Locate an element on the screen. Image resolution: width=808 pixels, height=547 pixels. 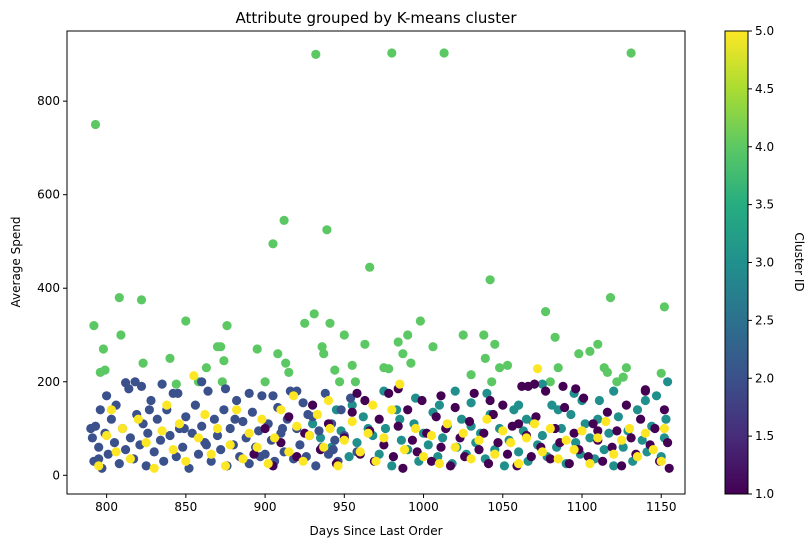
y-tick-label: 0 is located at coordinates (56, 475).